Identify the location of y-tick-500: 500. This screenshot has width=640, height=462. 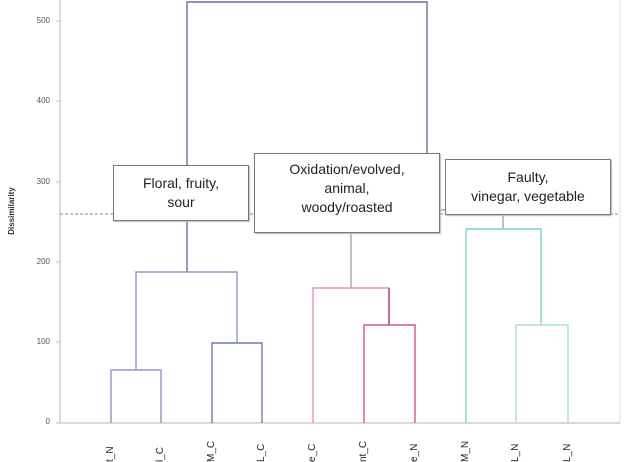
(43, 20).